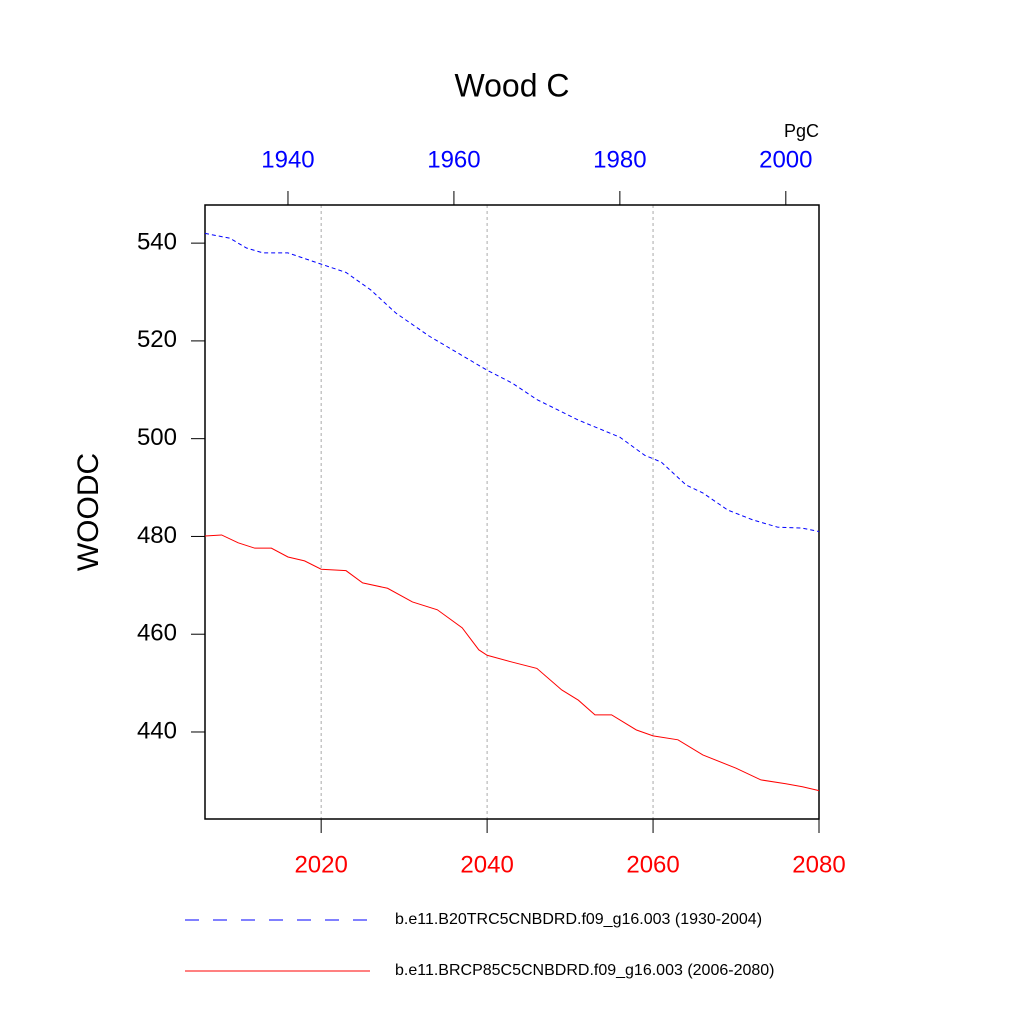  What do you see at coordinates (619, 159) in the screenshot?
I see `x2-tick-label: 1980` at bounding box center [619, 159].